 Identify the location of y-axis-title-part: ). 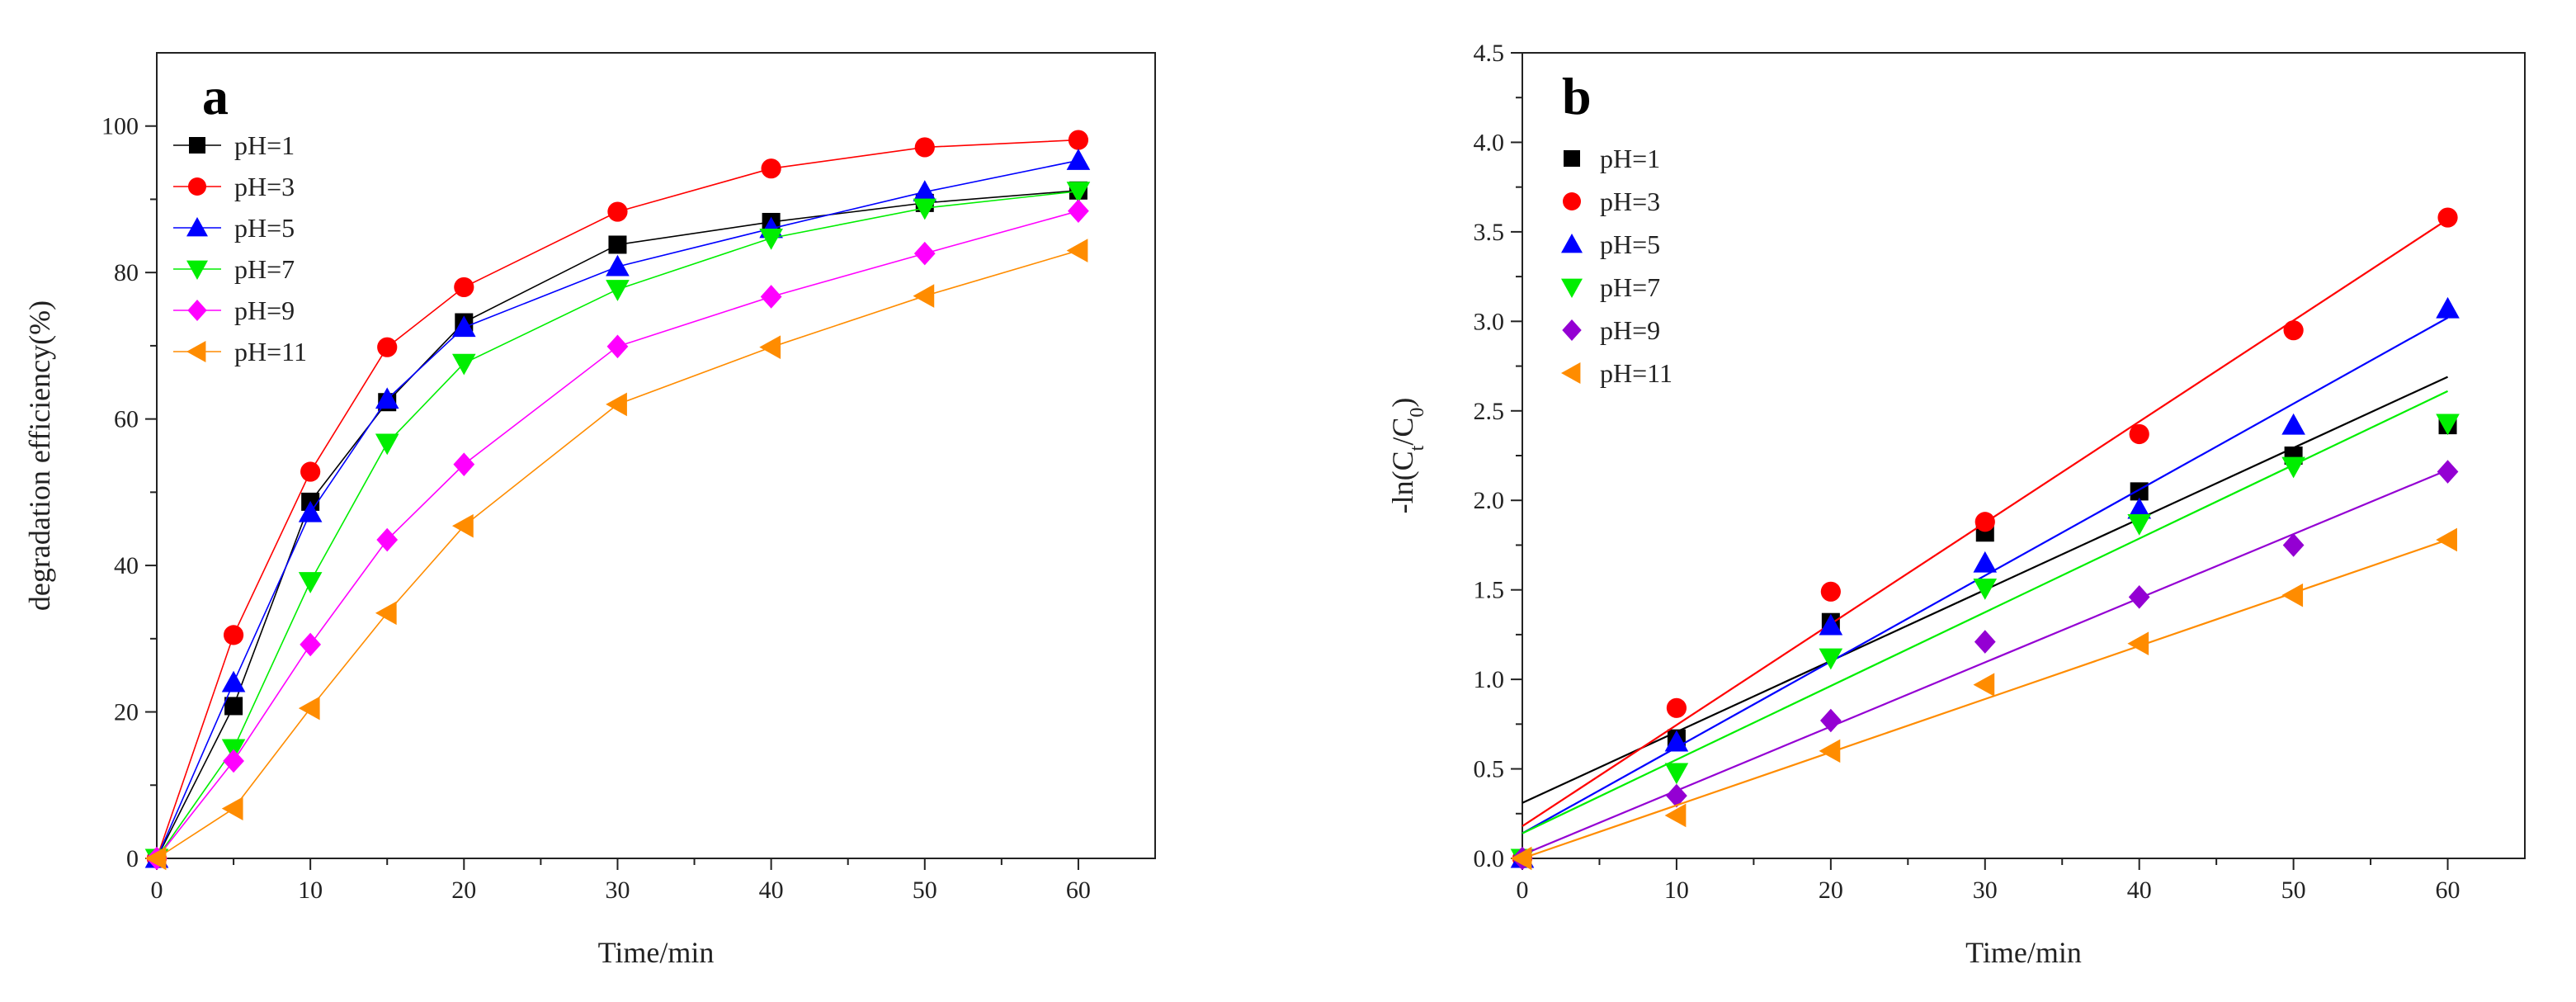
(1402, 403).